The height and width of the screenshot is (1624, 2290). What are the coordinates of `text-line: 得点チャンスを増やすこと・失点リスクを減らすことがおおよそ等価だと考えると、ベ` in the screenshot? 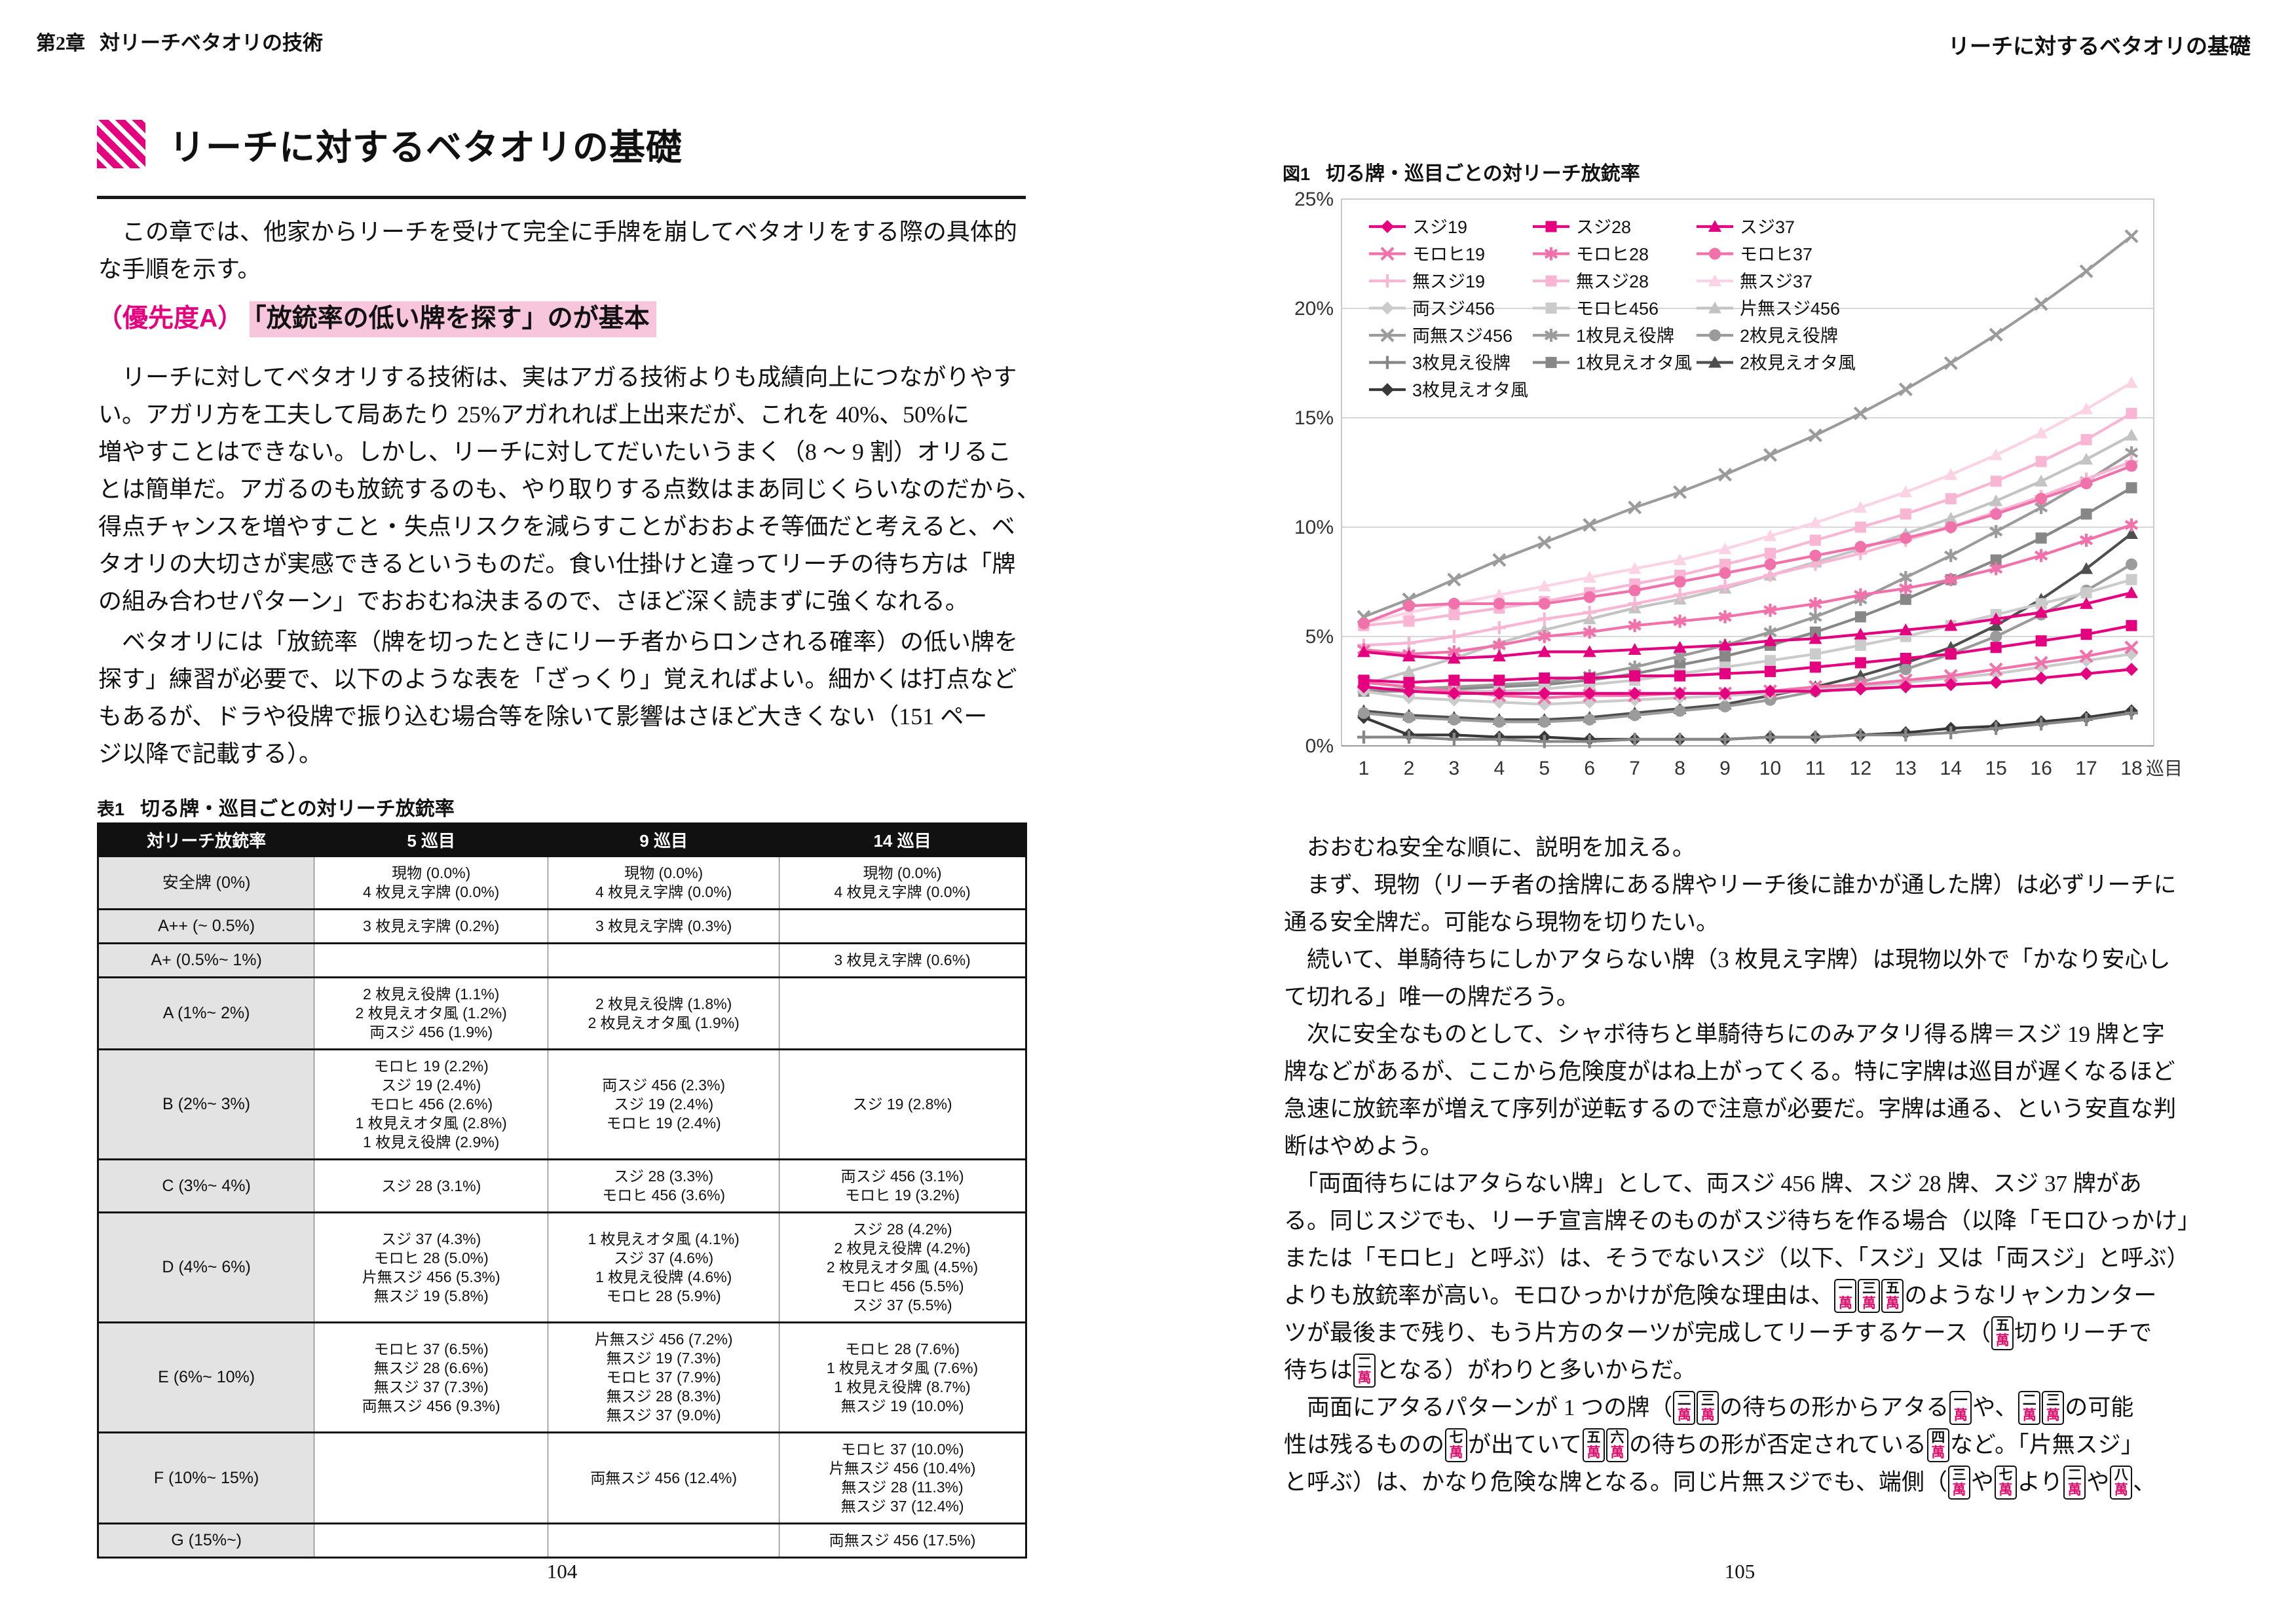 It's located at (556, 526).